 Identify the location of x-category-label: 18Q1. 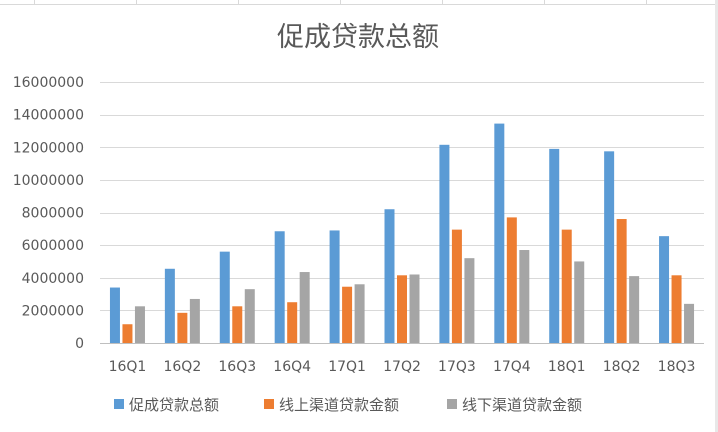
(567, 367).